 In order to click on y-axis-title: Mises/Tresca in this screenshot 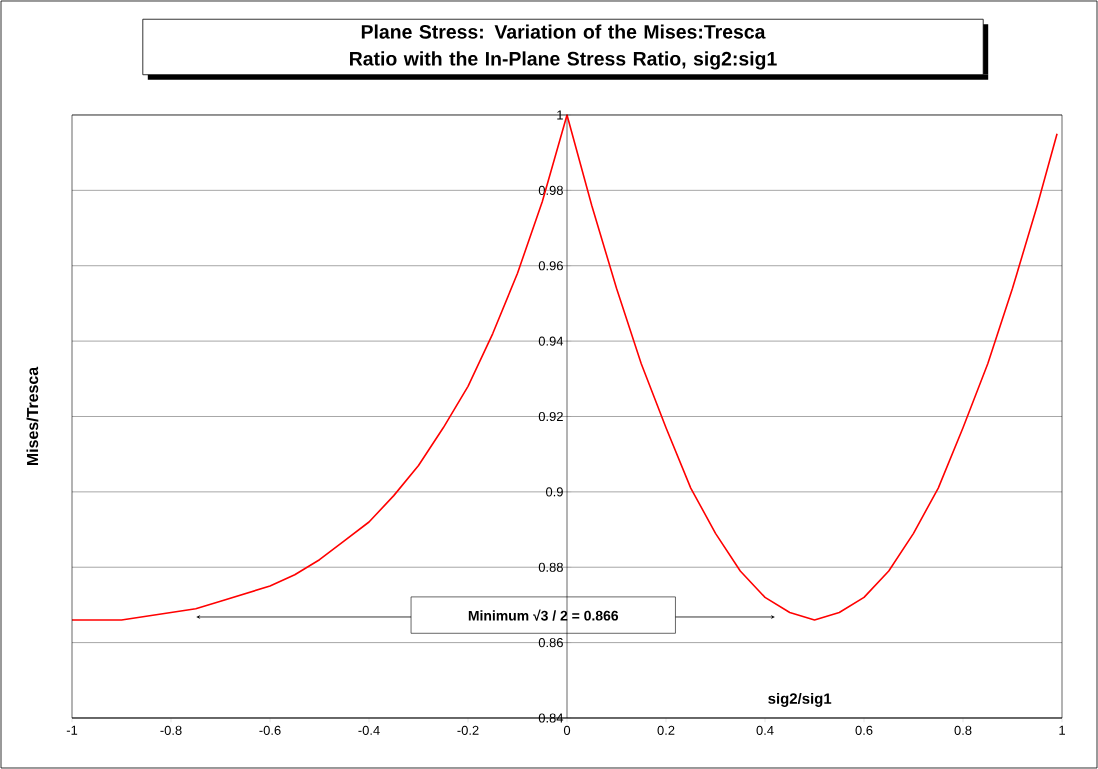, I will do `click(32, 416)`.